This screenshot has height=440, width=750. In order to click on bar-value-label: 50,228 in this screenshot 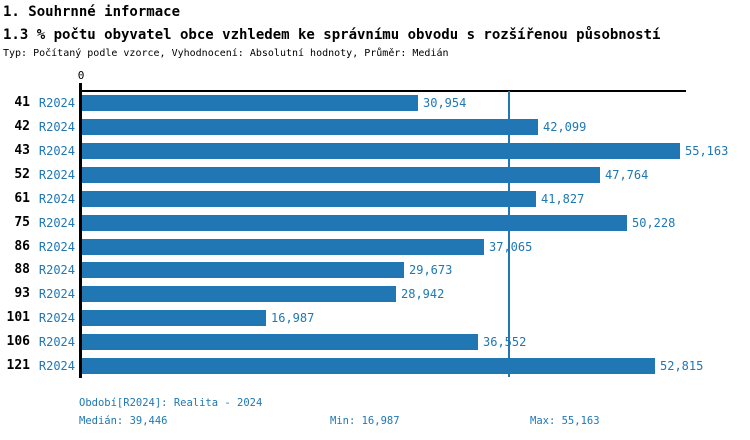, I will do `click(654, 222)`.